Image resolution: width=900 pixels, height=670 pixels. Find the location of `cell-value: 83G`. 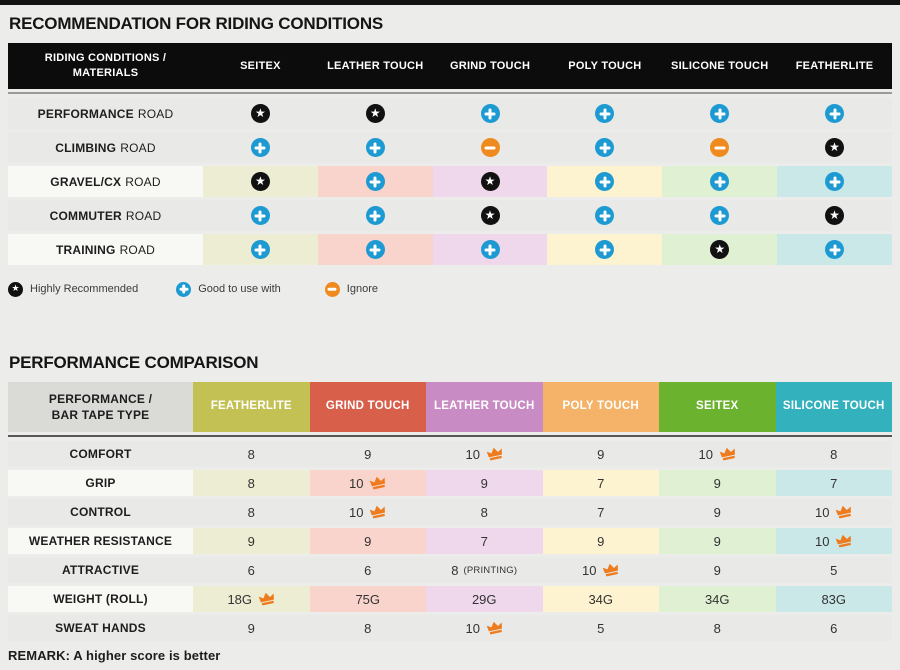

cell-value: 83G is located at coordinates (834, 599).